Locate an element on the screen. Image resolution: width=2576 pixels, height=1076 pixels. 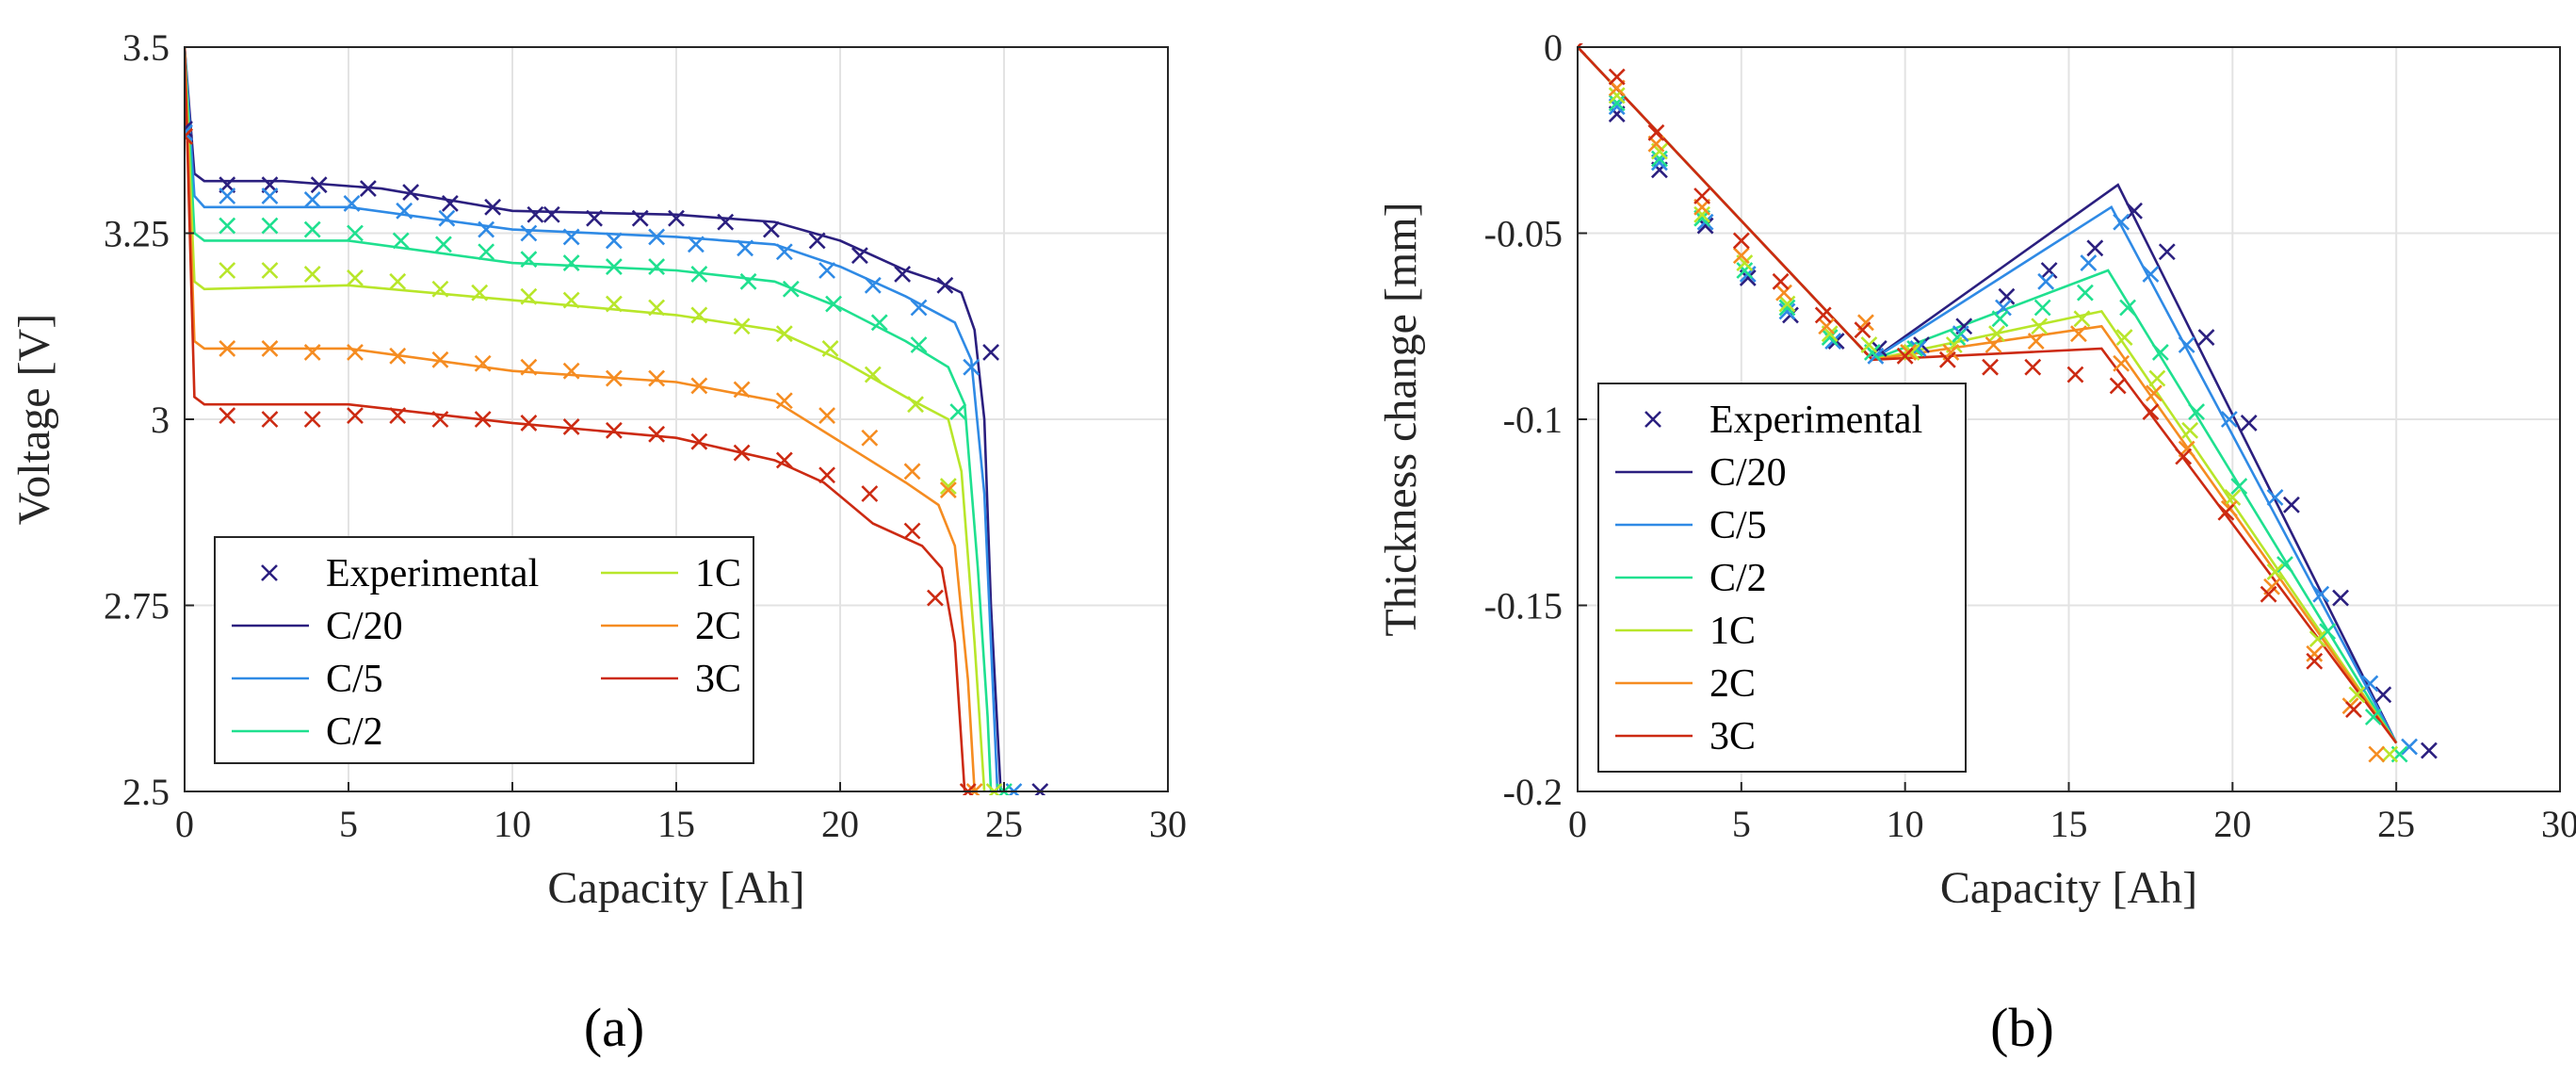
panel-a-xtick-label: 20 is located at coordinates (840, 824).